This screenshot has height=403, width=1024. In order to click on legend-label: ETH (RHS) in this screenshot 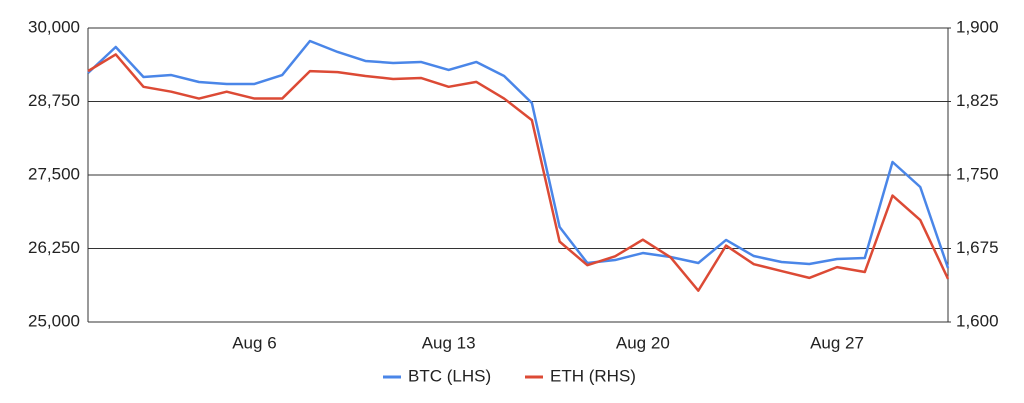, I will do `click(593, 375)`.